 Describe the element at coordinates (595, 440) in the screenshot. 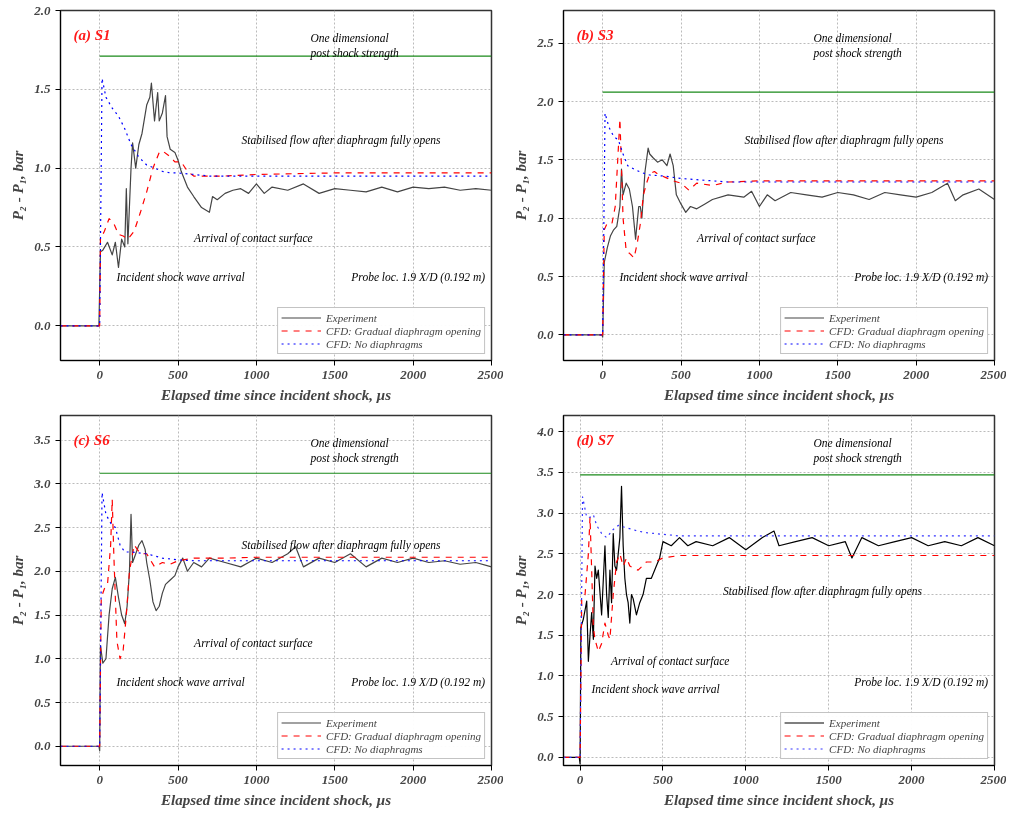

I see `text: (d) S7` at that location.